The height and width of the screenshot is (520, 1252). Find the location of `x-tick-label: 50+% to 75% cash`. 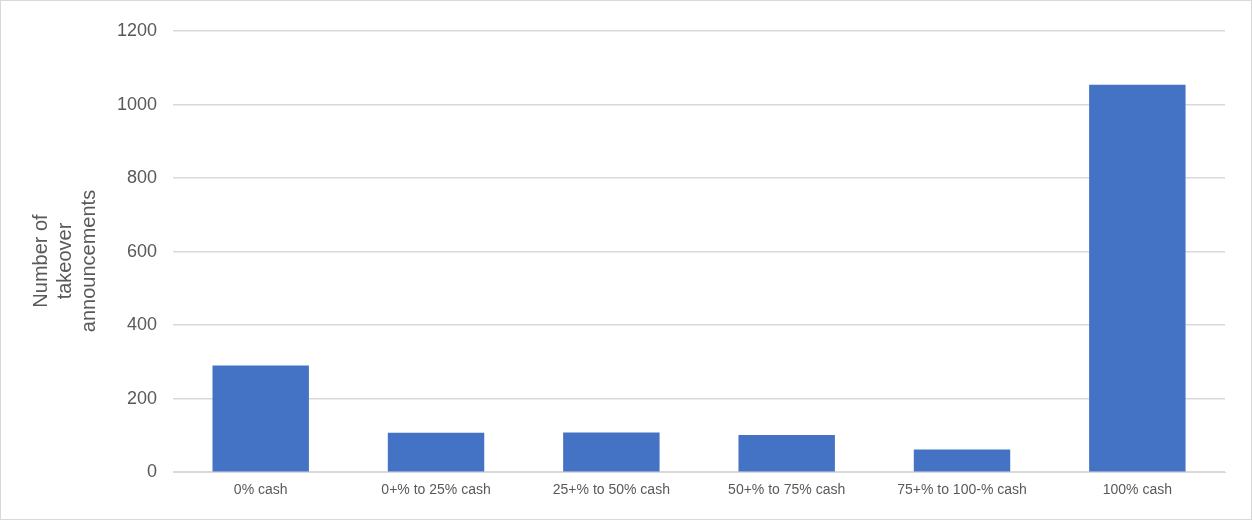

x-tick-label: 50+% to 75% cash is located at coordinates (787, 489).